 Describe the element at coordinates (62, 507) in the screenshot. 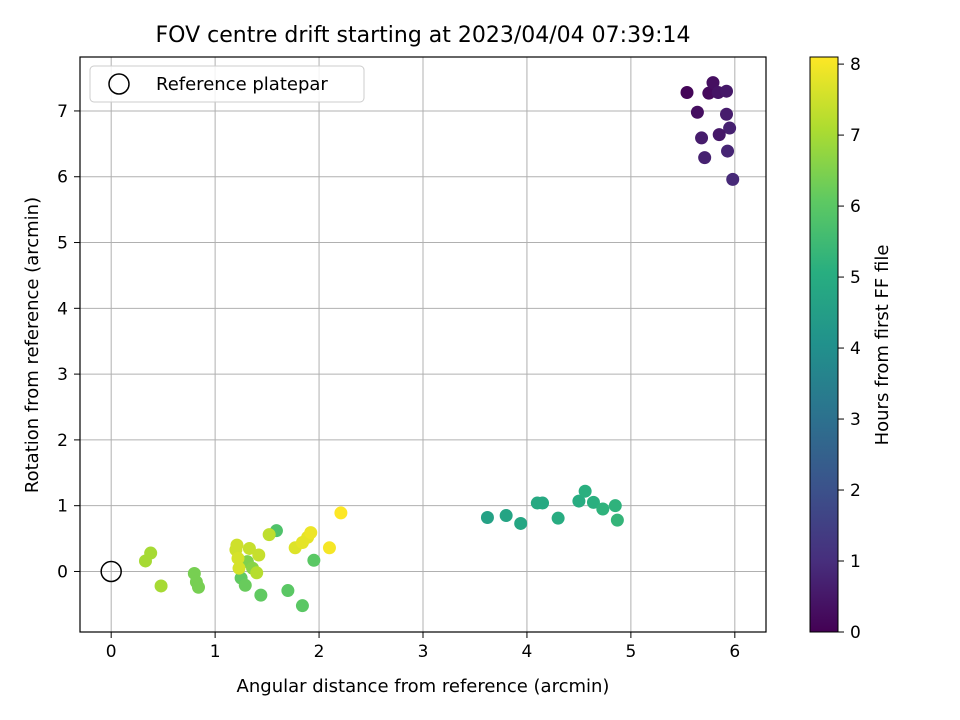

I see `y-tick-label: 1` at that location.